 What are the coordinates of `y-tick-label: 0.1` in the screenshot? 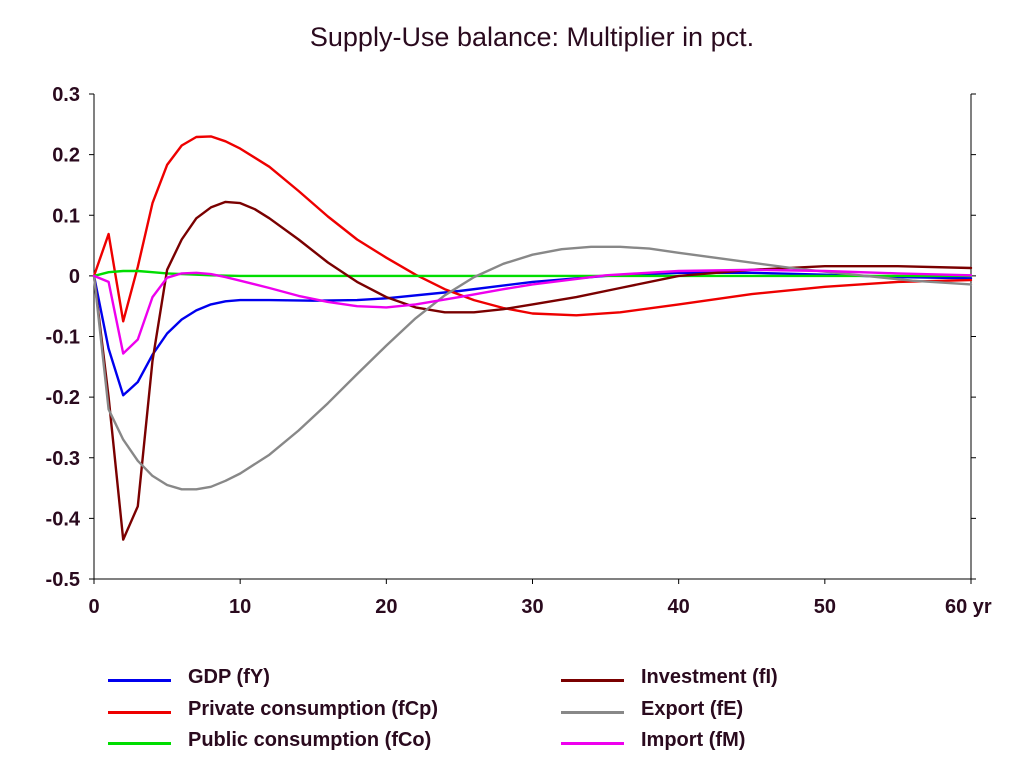 It's located at (66, 216).